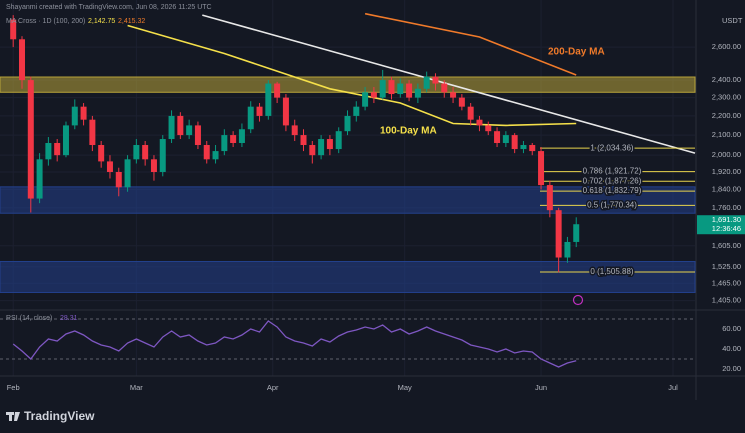  I want to click on y-tick-label: 1,525.00, so click(726, 266).